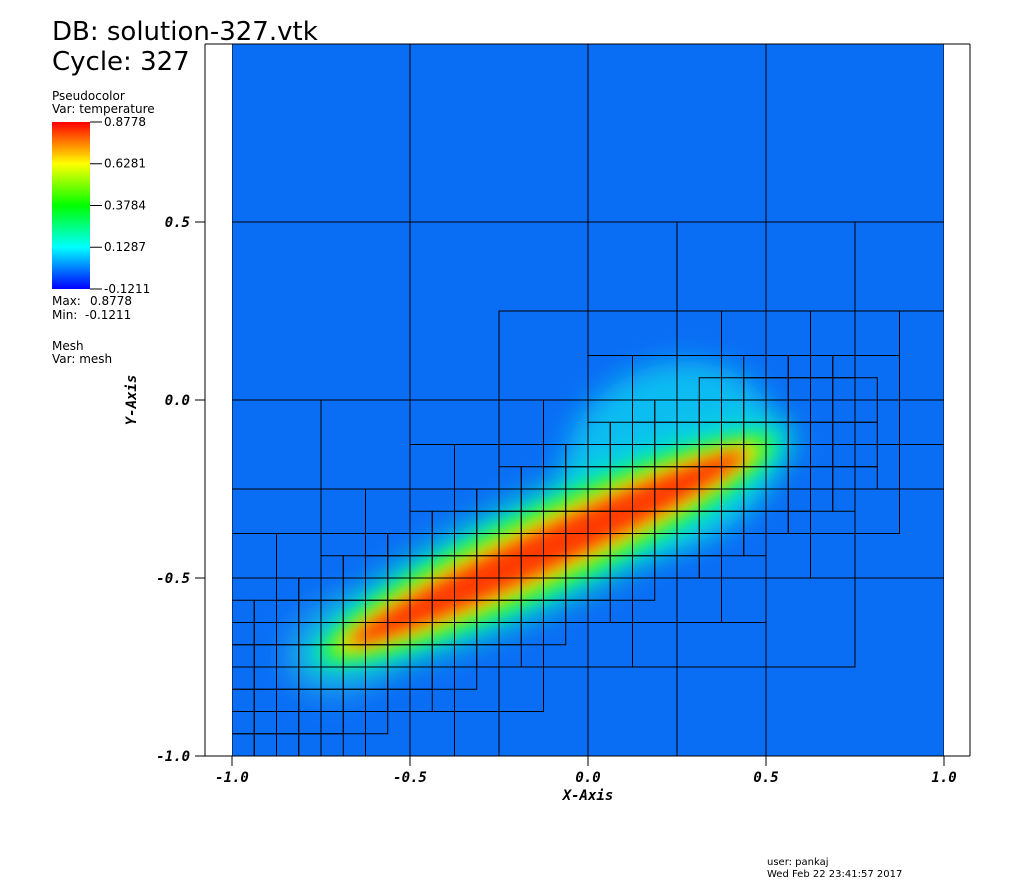  Describe the element at coordinates (957, 400) in the screenshot. I see `plot-margin` at that location.